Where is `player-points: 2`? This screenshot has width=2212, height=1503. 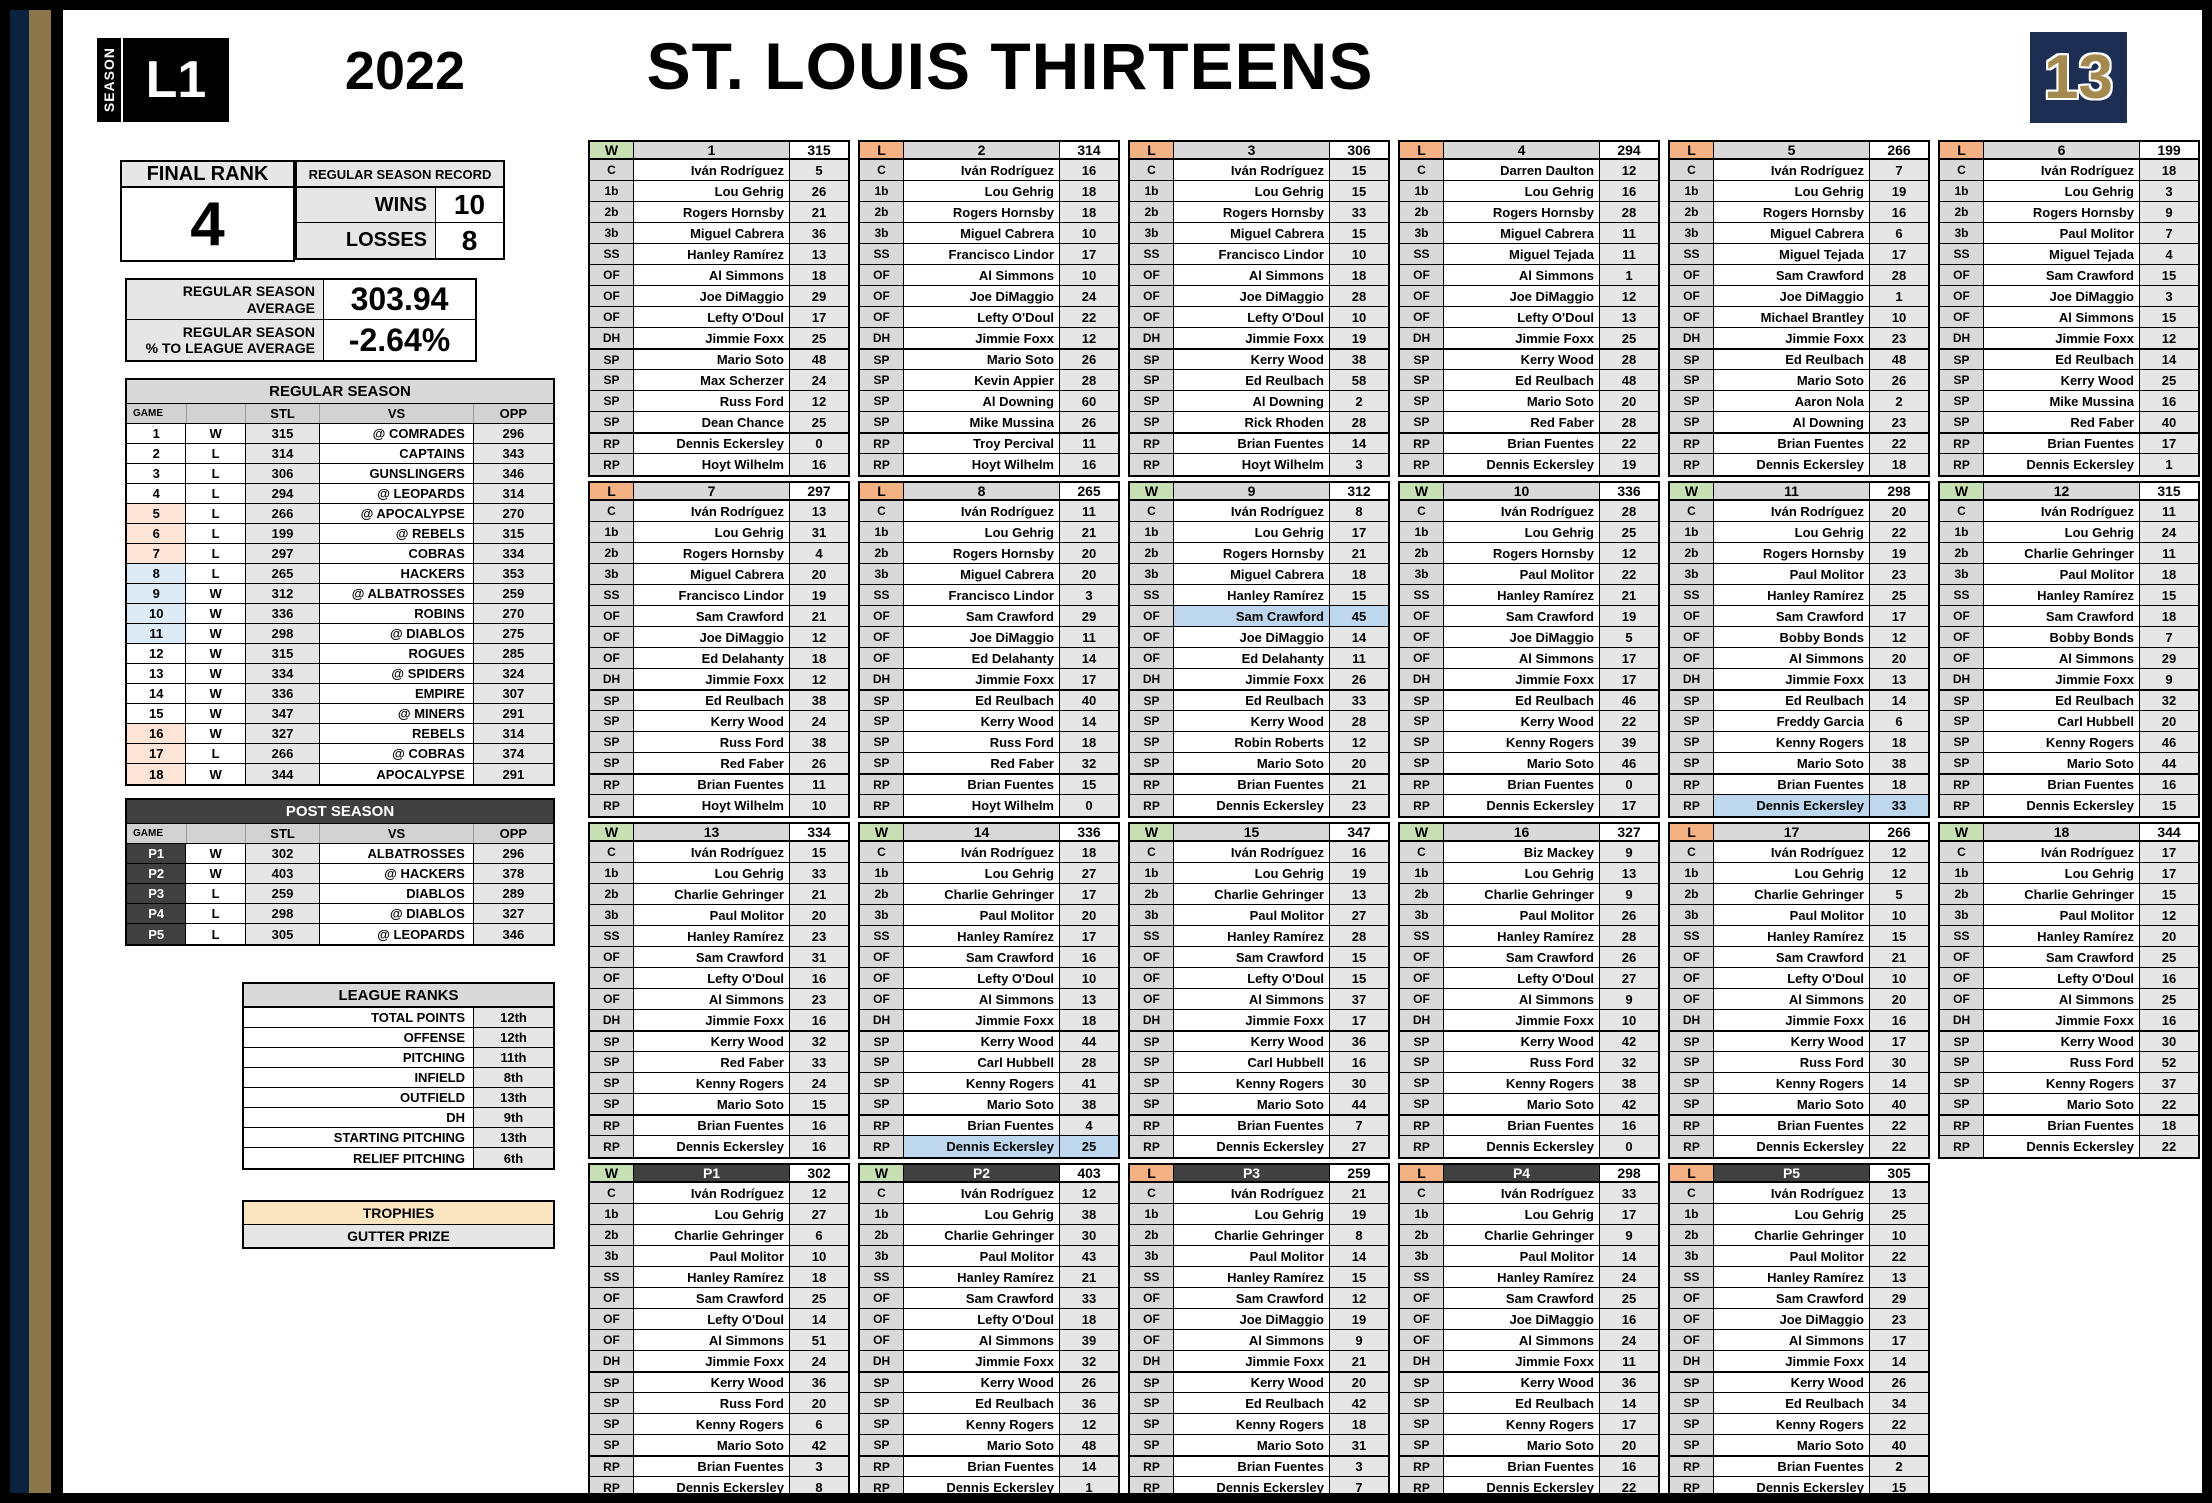
player-points: 2 is located at coordinates (1899, 1466).